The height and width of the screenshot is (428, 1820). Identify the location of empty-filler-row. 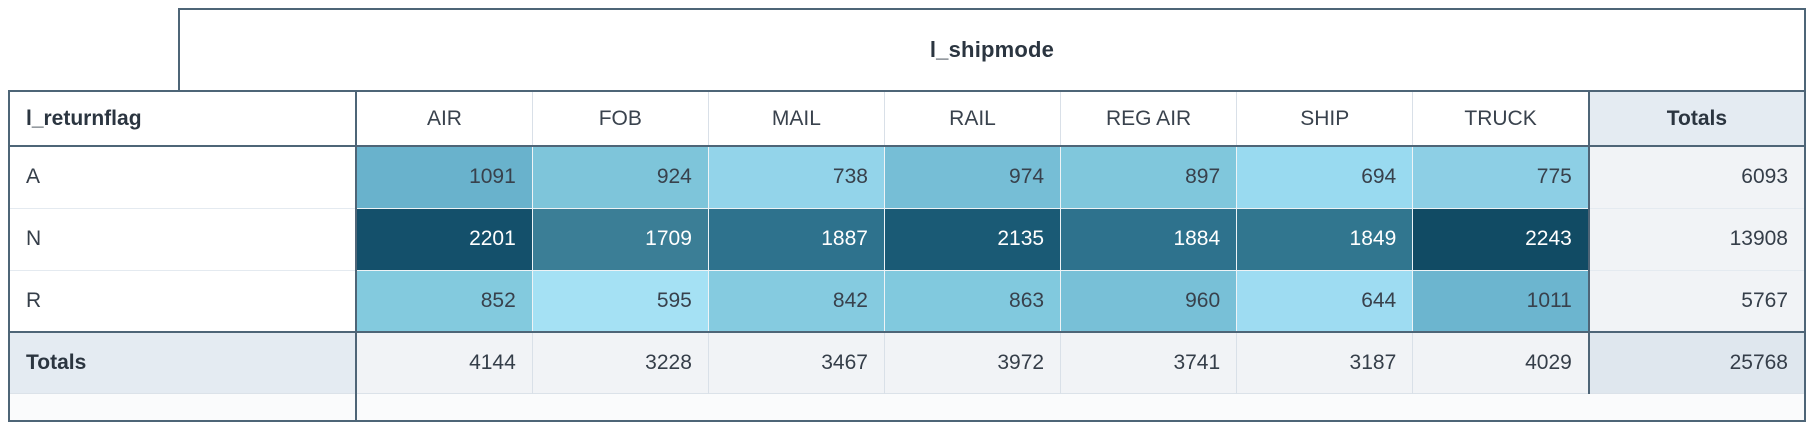
(907, 406).